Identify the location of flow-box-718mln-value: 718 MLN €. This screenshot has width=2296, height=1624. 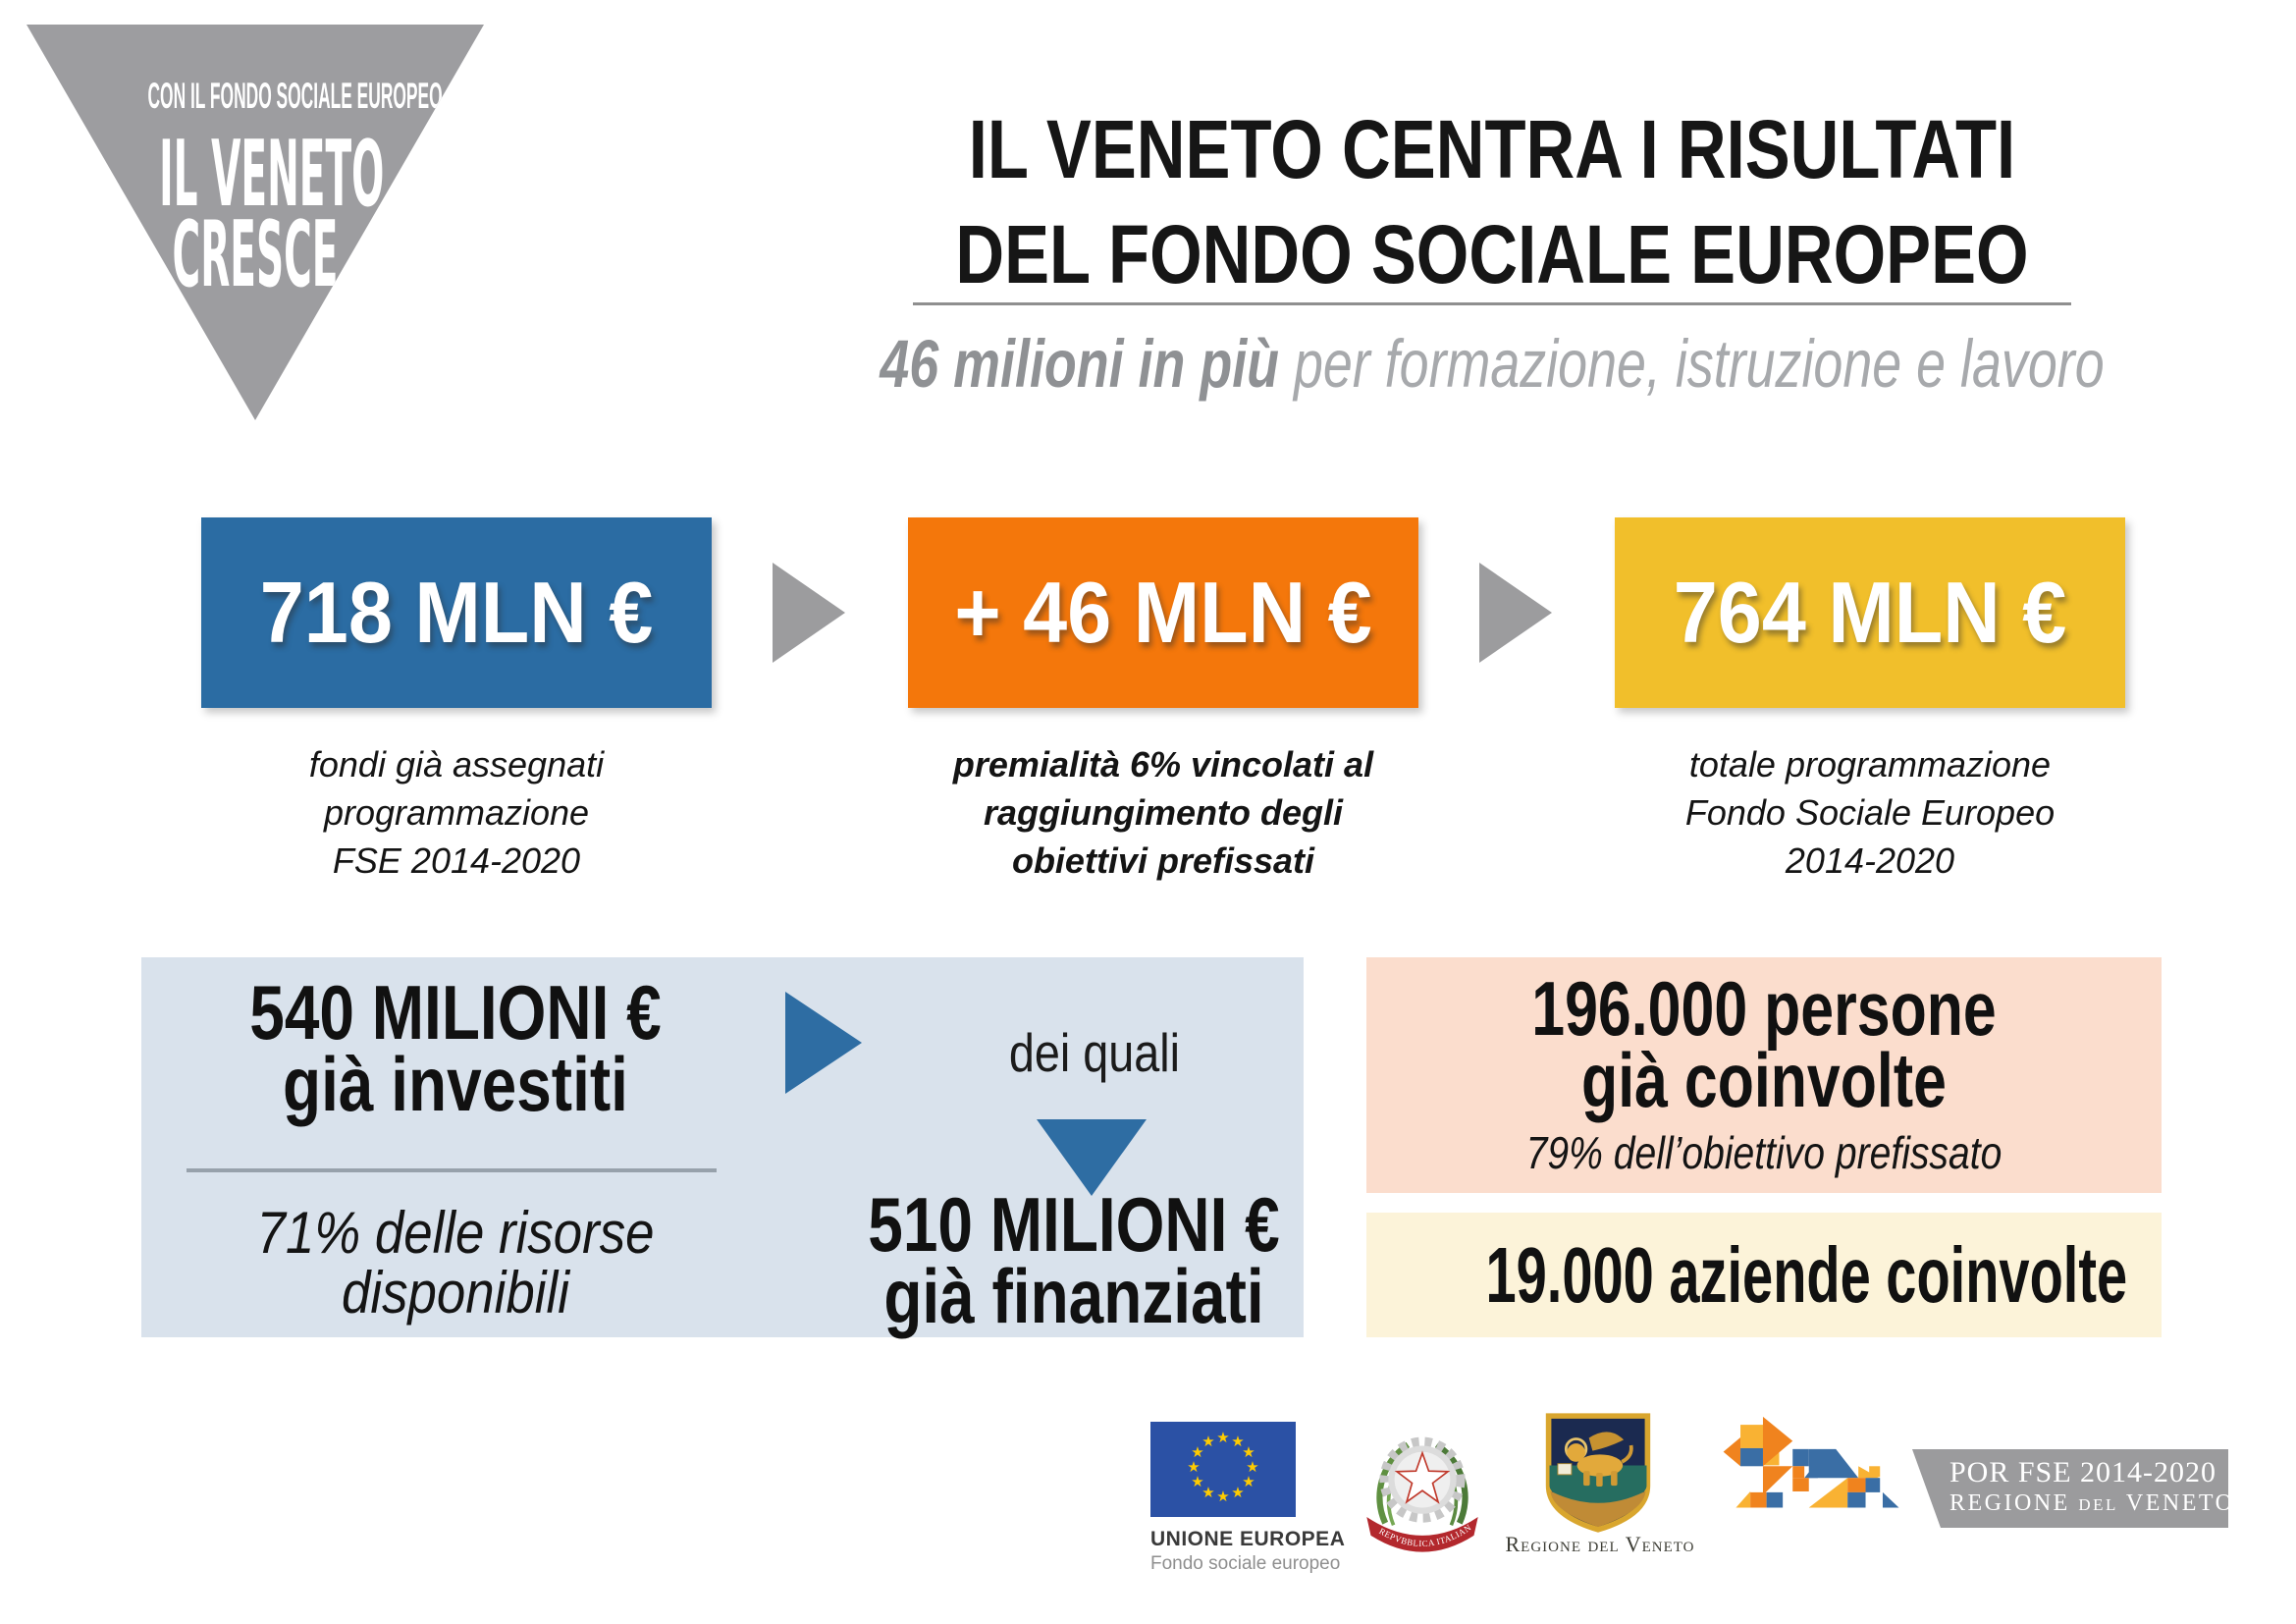
(456, 612).